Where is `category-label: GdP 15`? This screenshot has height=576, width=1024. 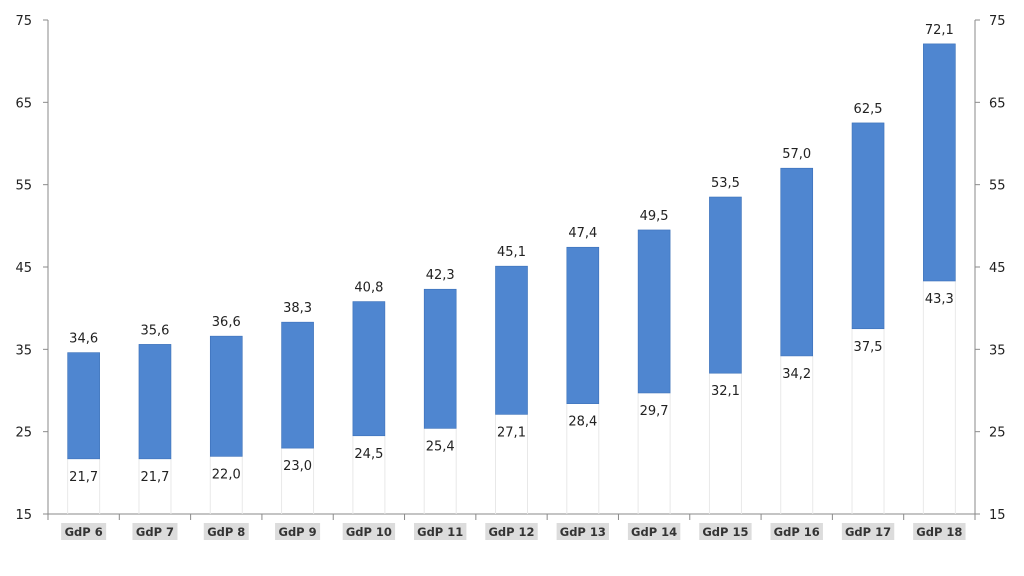 category-label: GdP 15 is located at coordinates (725, 532).